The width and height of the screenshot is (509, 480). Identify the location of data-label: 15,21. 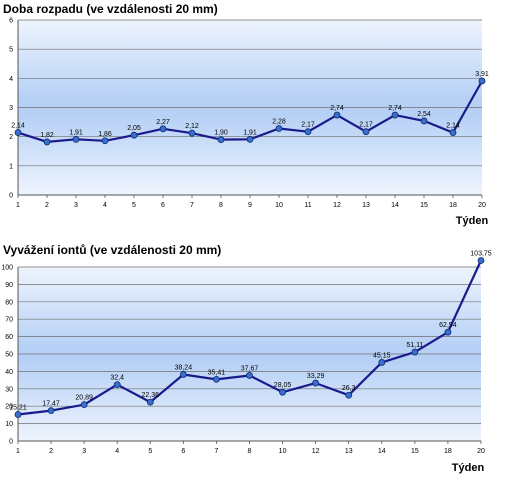
(18, 408).